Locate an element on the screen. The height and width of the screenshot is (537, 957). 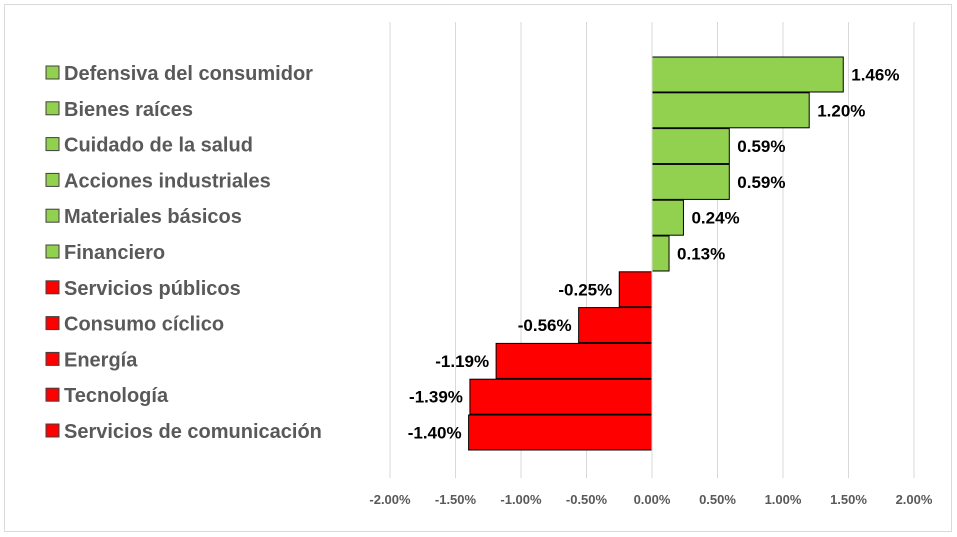
x-tick-label: 1.00% is located at coordinates (783, 499).